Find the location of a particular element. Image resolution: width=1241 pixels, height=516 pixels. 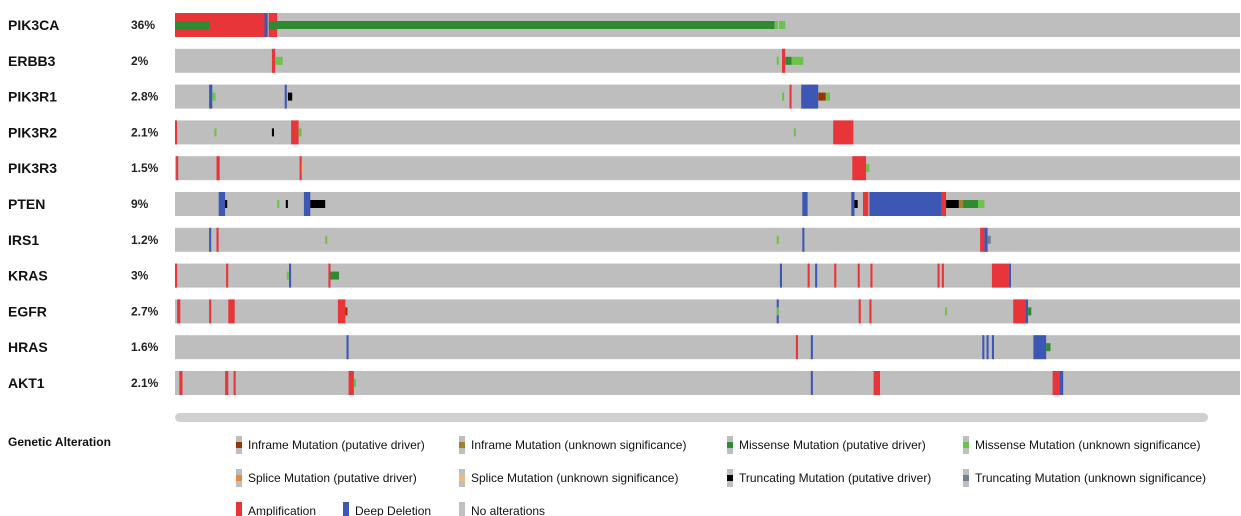

alteration-truncating-unknown is located at coordinates (989, 239).